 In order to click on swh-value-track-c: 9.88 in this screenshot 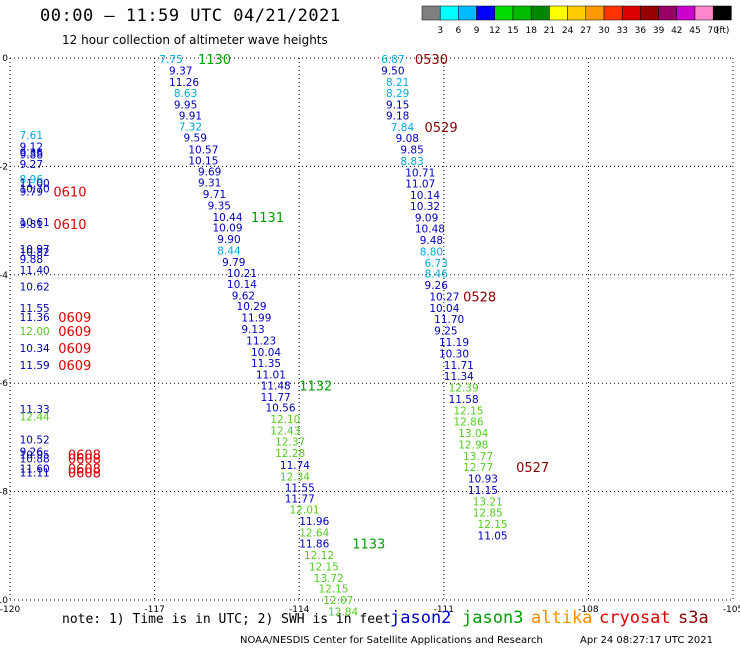, I will do `click(31, 260)`.